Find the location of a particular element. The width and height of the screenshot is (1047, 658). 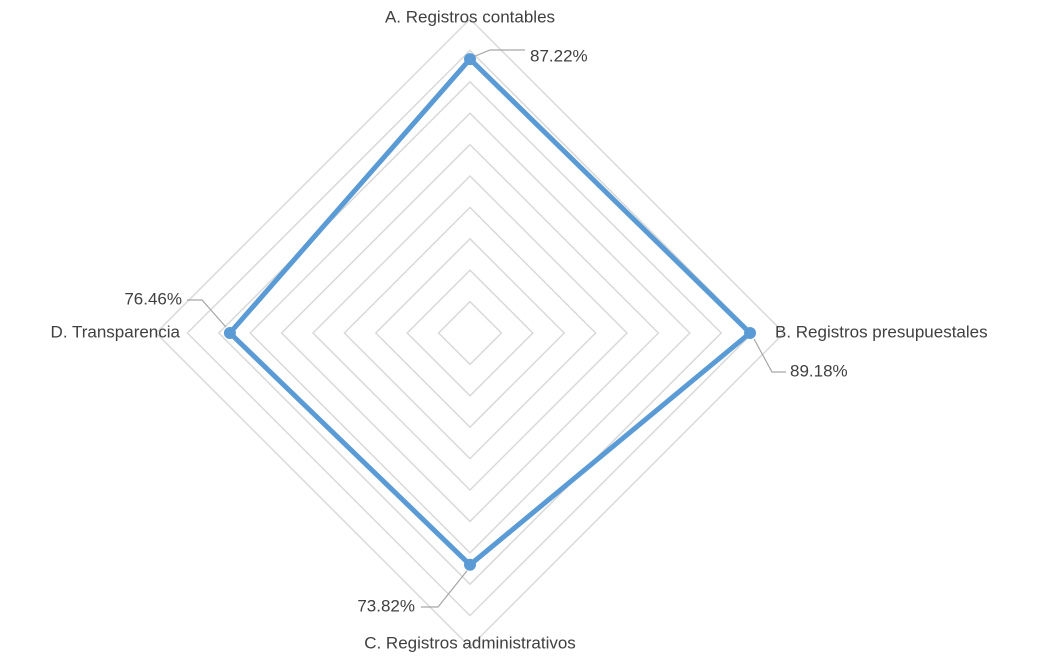

category-label: C. Registros administrativos is located at coordinates (470, 642).